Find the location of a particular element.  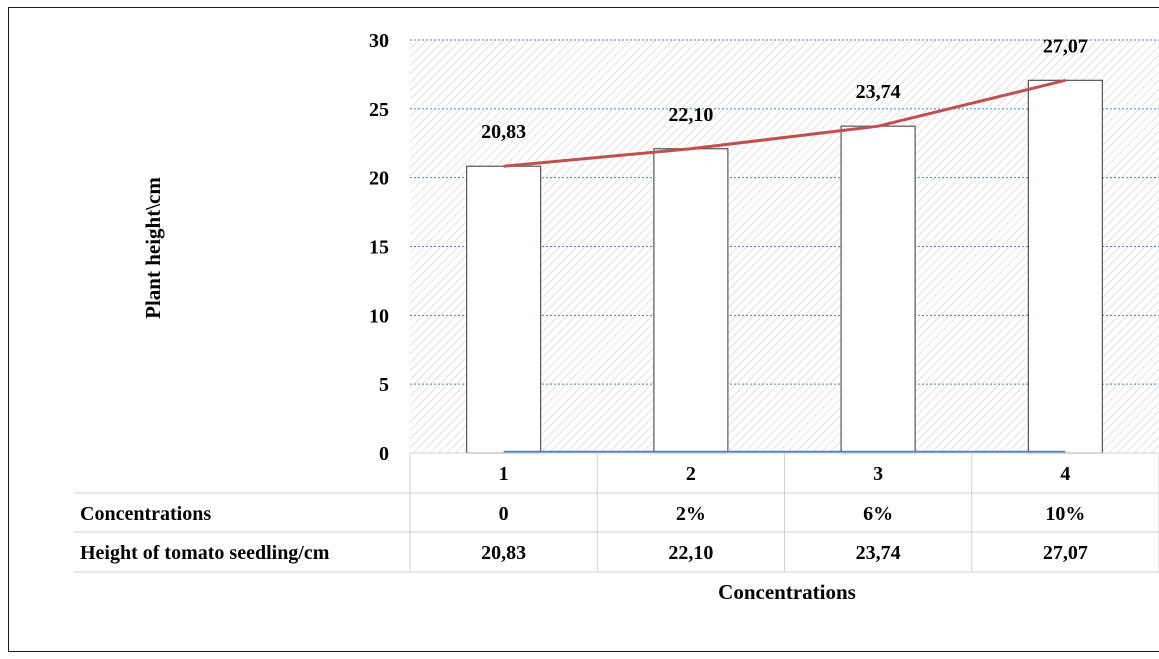

y-axis-ticks: 0 5 10 15 20 25 30 is located at coordinates (379, 247).